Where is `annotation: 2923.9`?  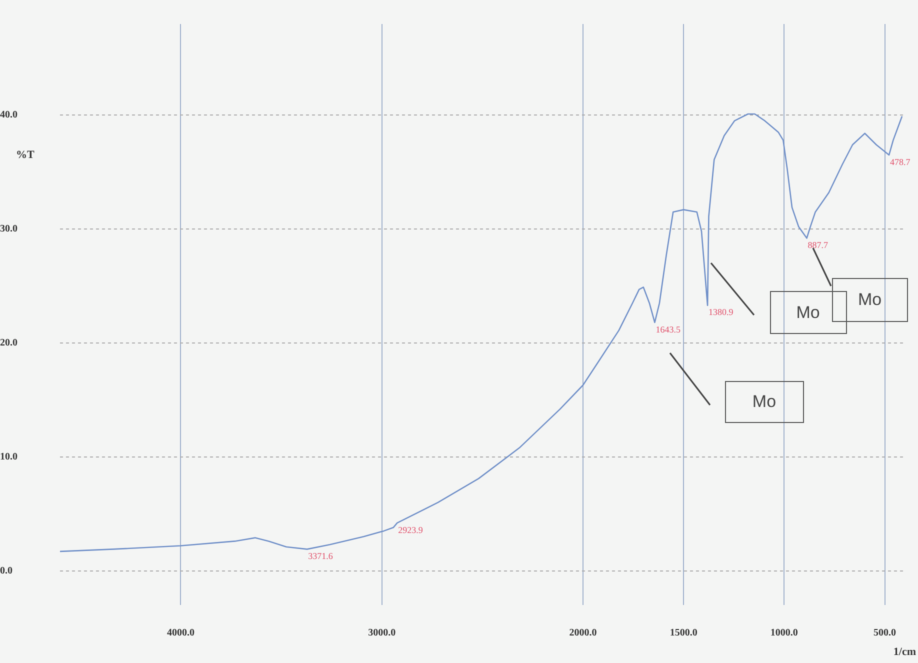
annotation: 2923.9 is located at coordinates (411, 529).